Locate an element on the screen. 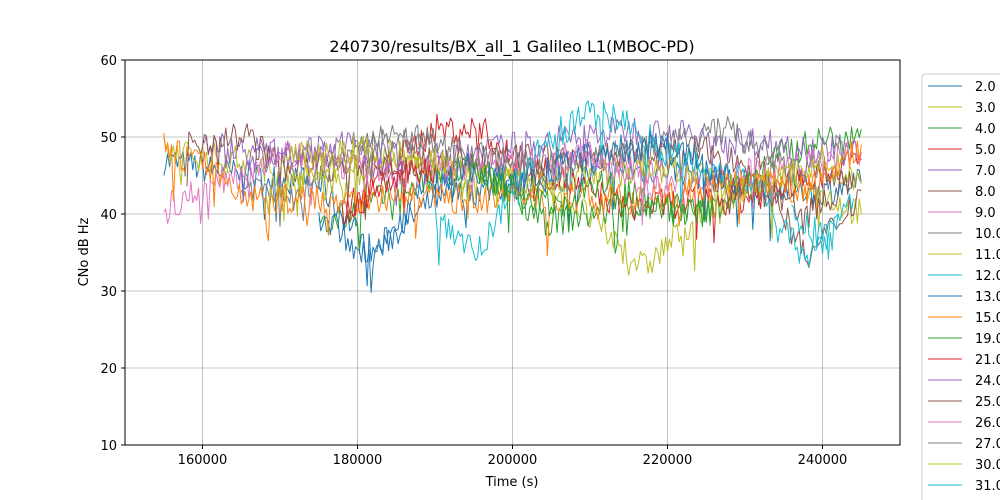 This screenshot has width=1000, height=500. x-tick-label: 180000 is located at coordinates (358, 460).